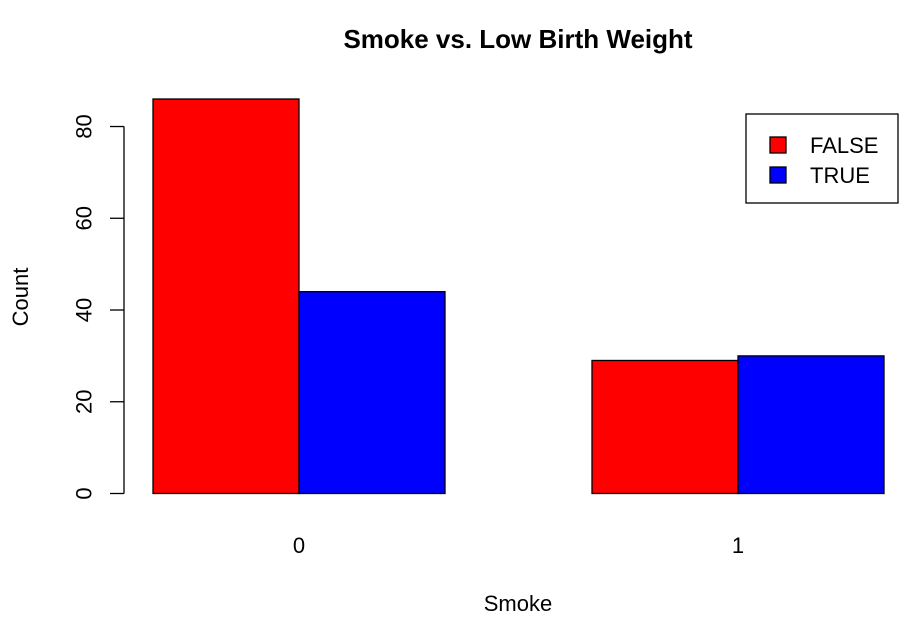  What do you see at coordinates (84, 402) in the screenshot?
I see `y-tick-label: 20` at bounding box center [84, 402].